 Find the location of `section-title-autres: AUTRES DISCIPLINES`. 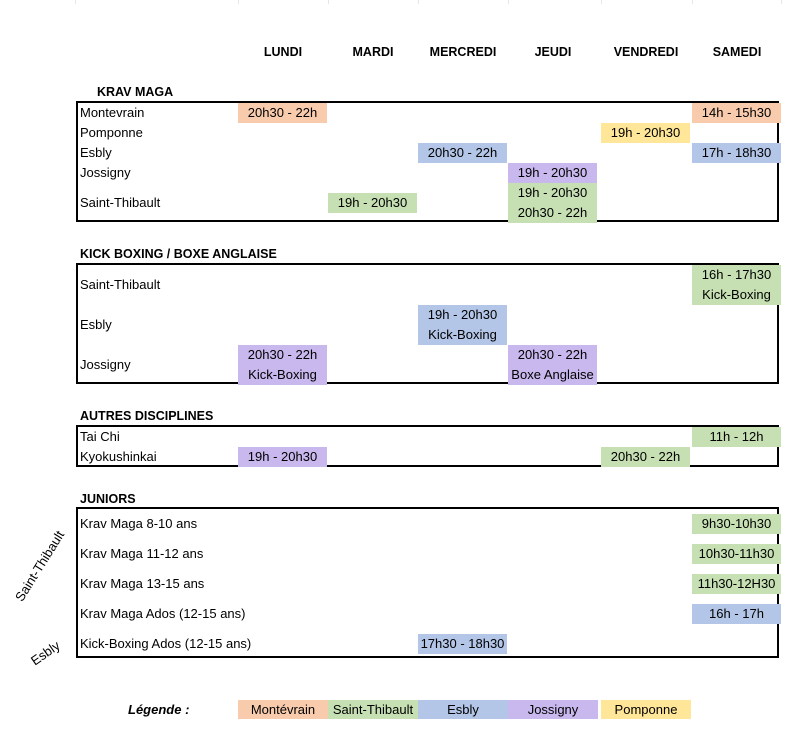

section-title-autres: AUTRES DISCIPLINES is located at coordinates (147, 416).